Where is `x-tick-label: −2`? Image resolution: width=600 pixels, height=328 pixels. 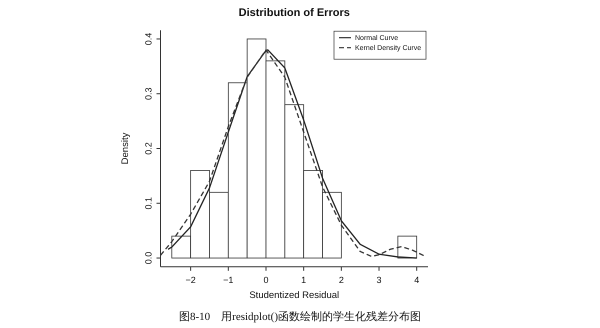 x-tick-label: −2 is located at coordinates (191, 279).